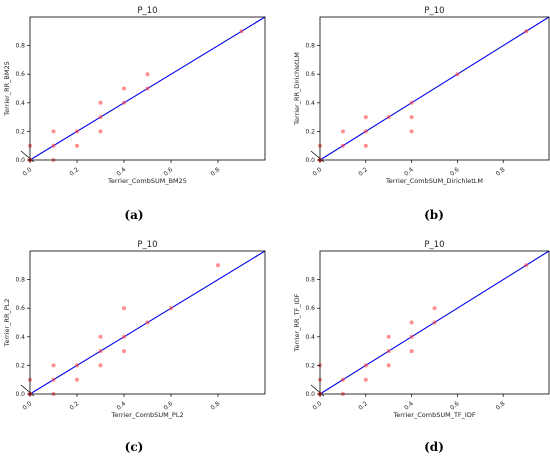 The height and width of the screenshot is (461, 550). Describe the element at coordinates (297, 89) in the screenshot. I see `y-axis-label: Terrier_RR_DirichletLM` at that location.